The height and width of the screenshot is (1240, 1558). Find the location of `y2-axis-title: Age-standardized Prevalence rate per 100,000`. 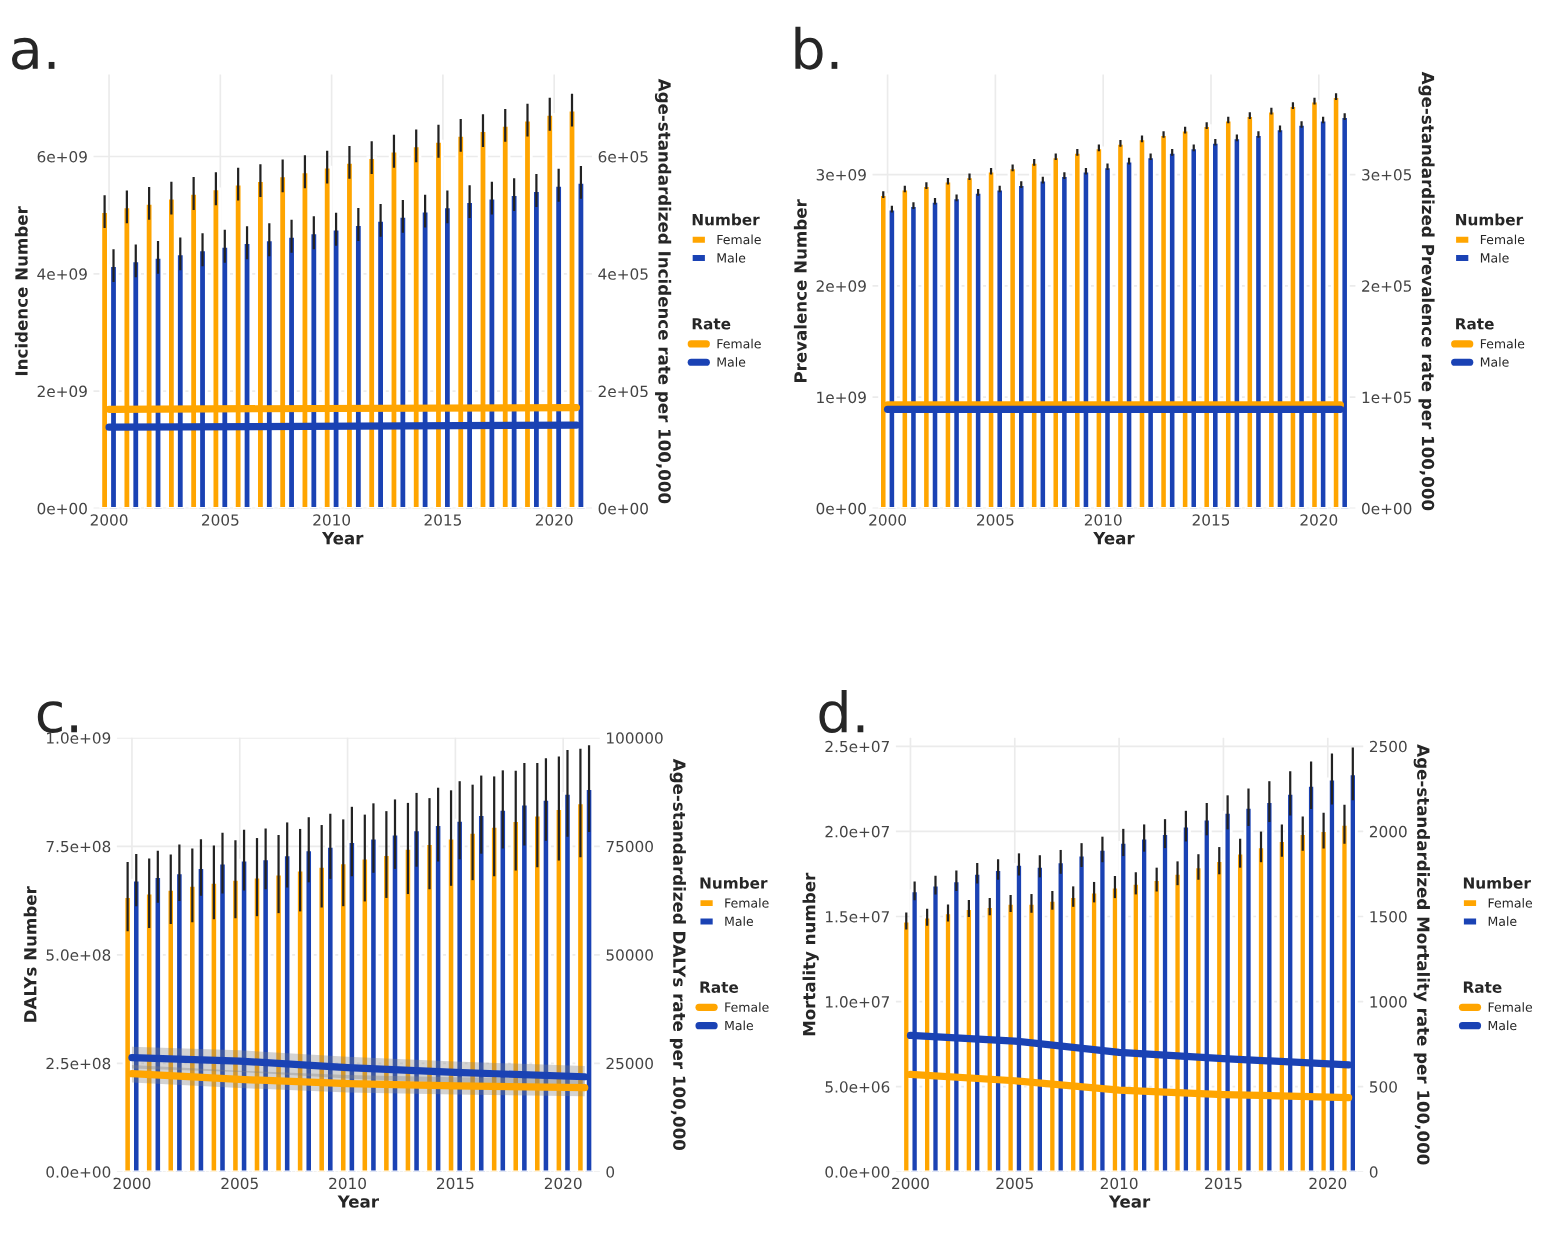

y2-axis-title: Age-standardized Prevalence rate per 100,000 is located at coordinates (1426, 291).